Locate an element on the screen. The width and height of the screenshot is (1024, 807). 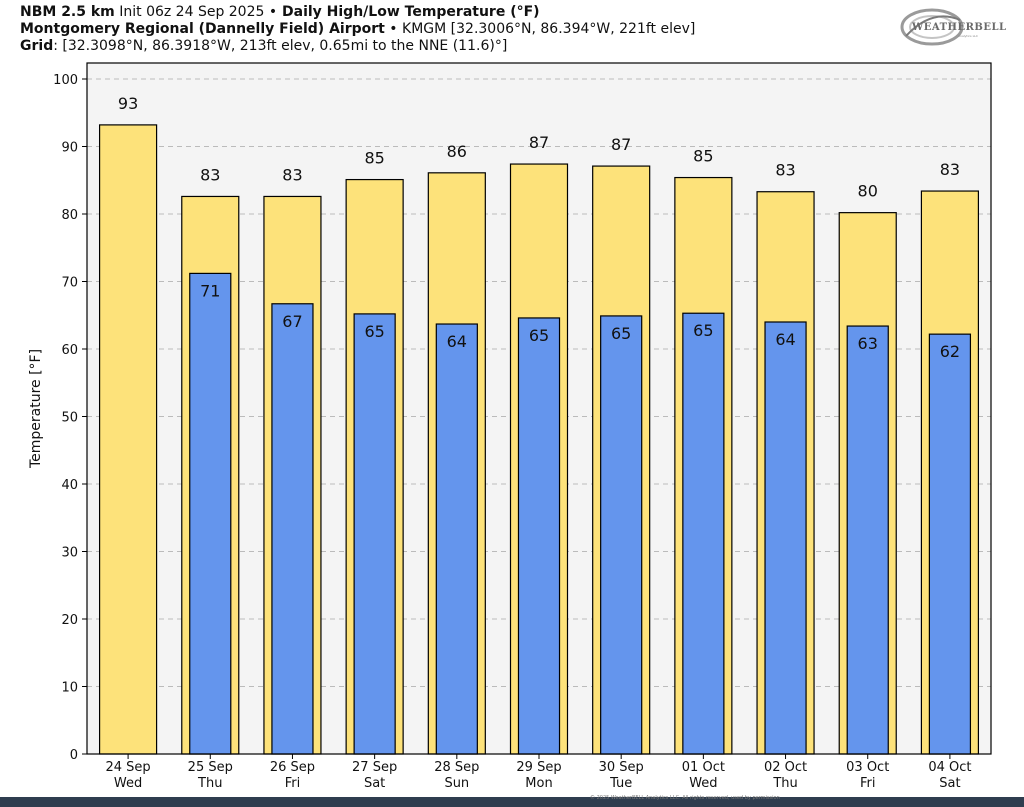
logo-subtext: Analytics LLC is located at coordinates (968, 36).